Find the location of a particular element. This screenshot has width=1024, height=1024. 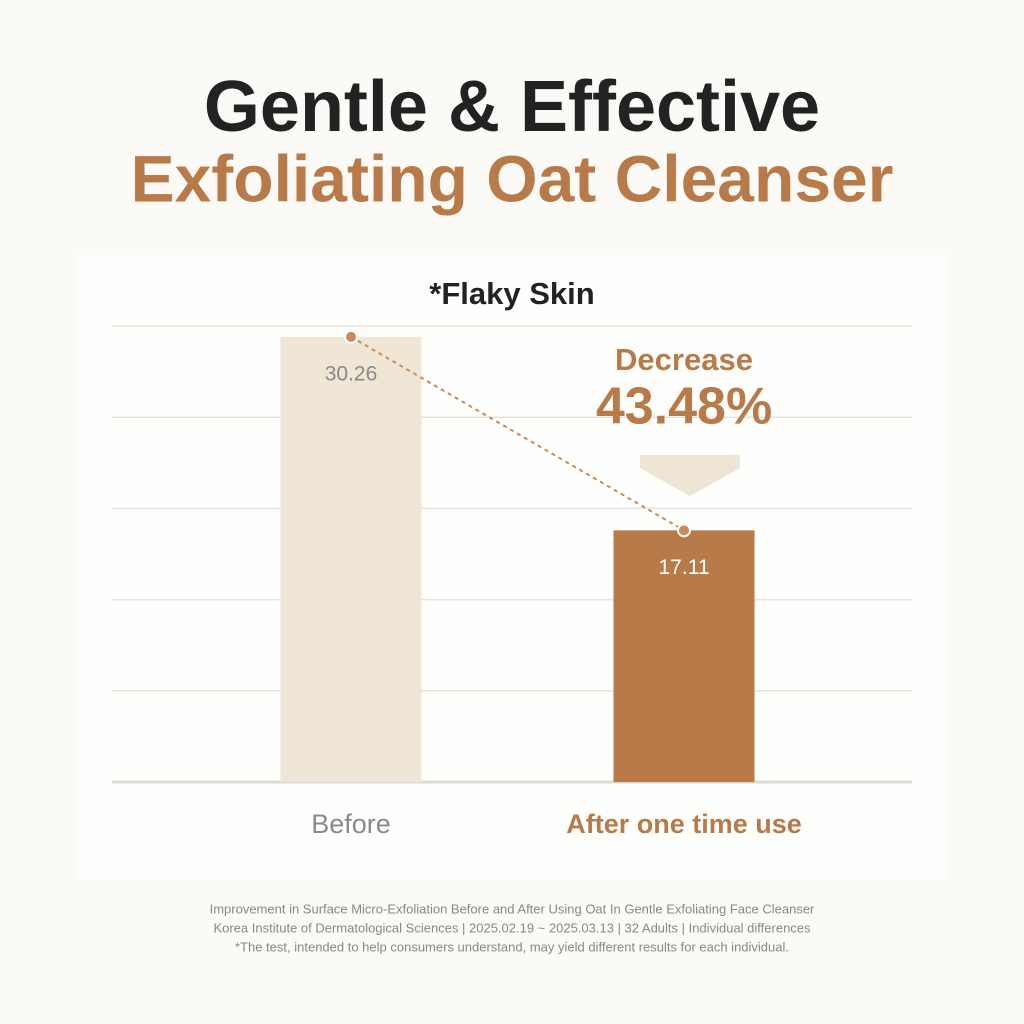

chart-title: *Flaky Skin is located at coordinates (511, 293).